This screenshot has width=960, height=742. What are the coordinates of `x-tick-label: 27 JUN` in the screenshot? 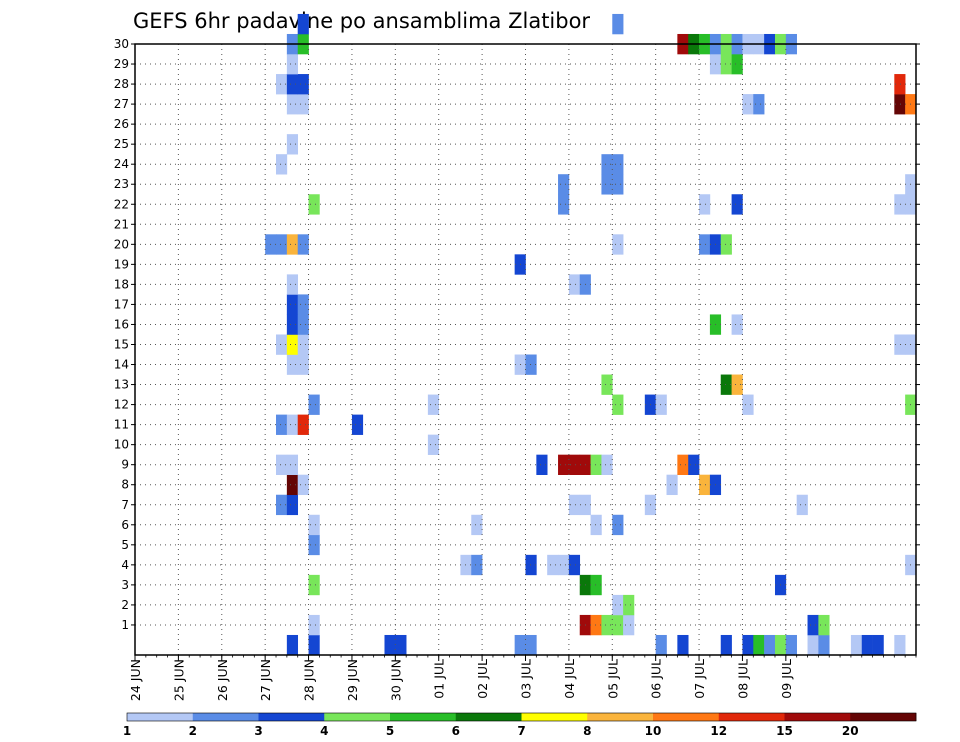 It's located at (265, 680).